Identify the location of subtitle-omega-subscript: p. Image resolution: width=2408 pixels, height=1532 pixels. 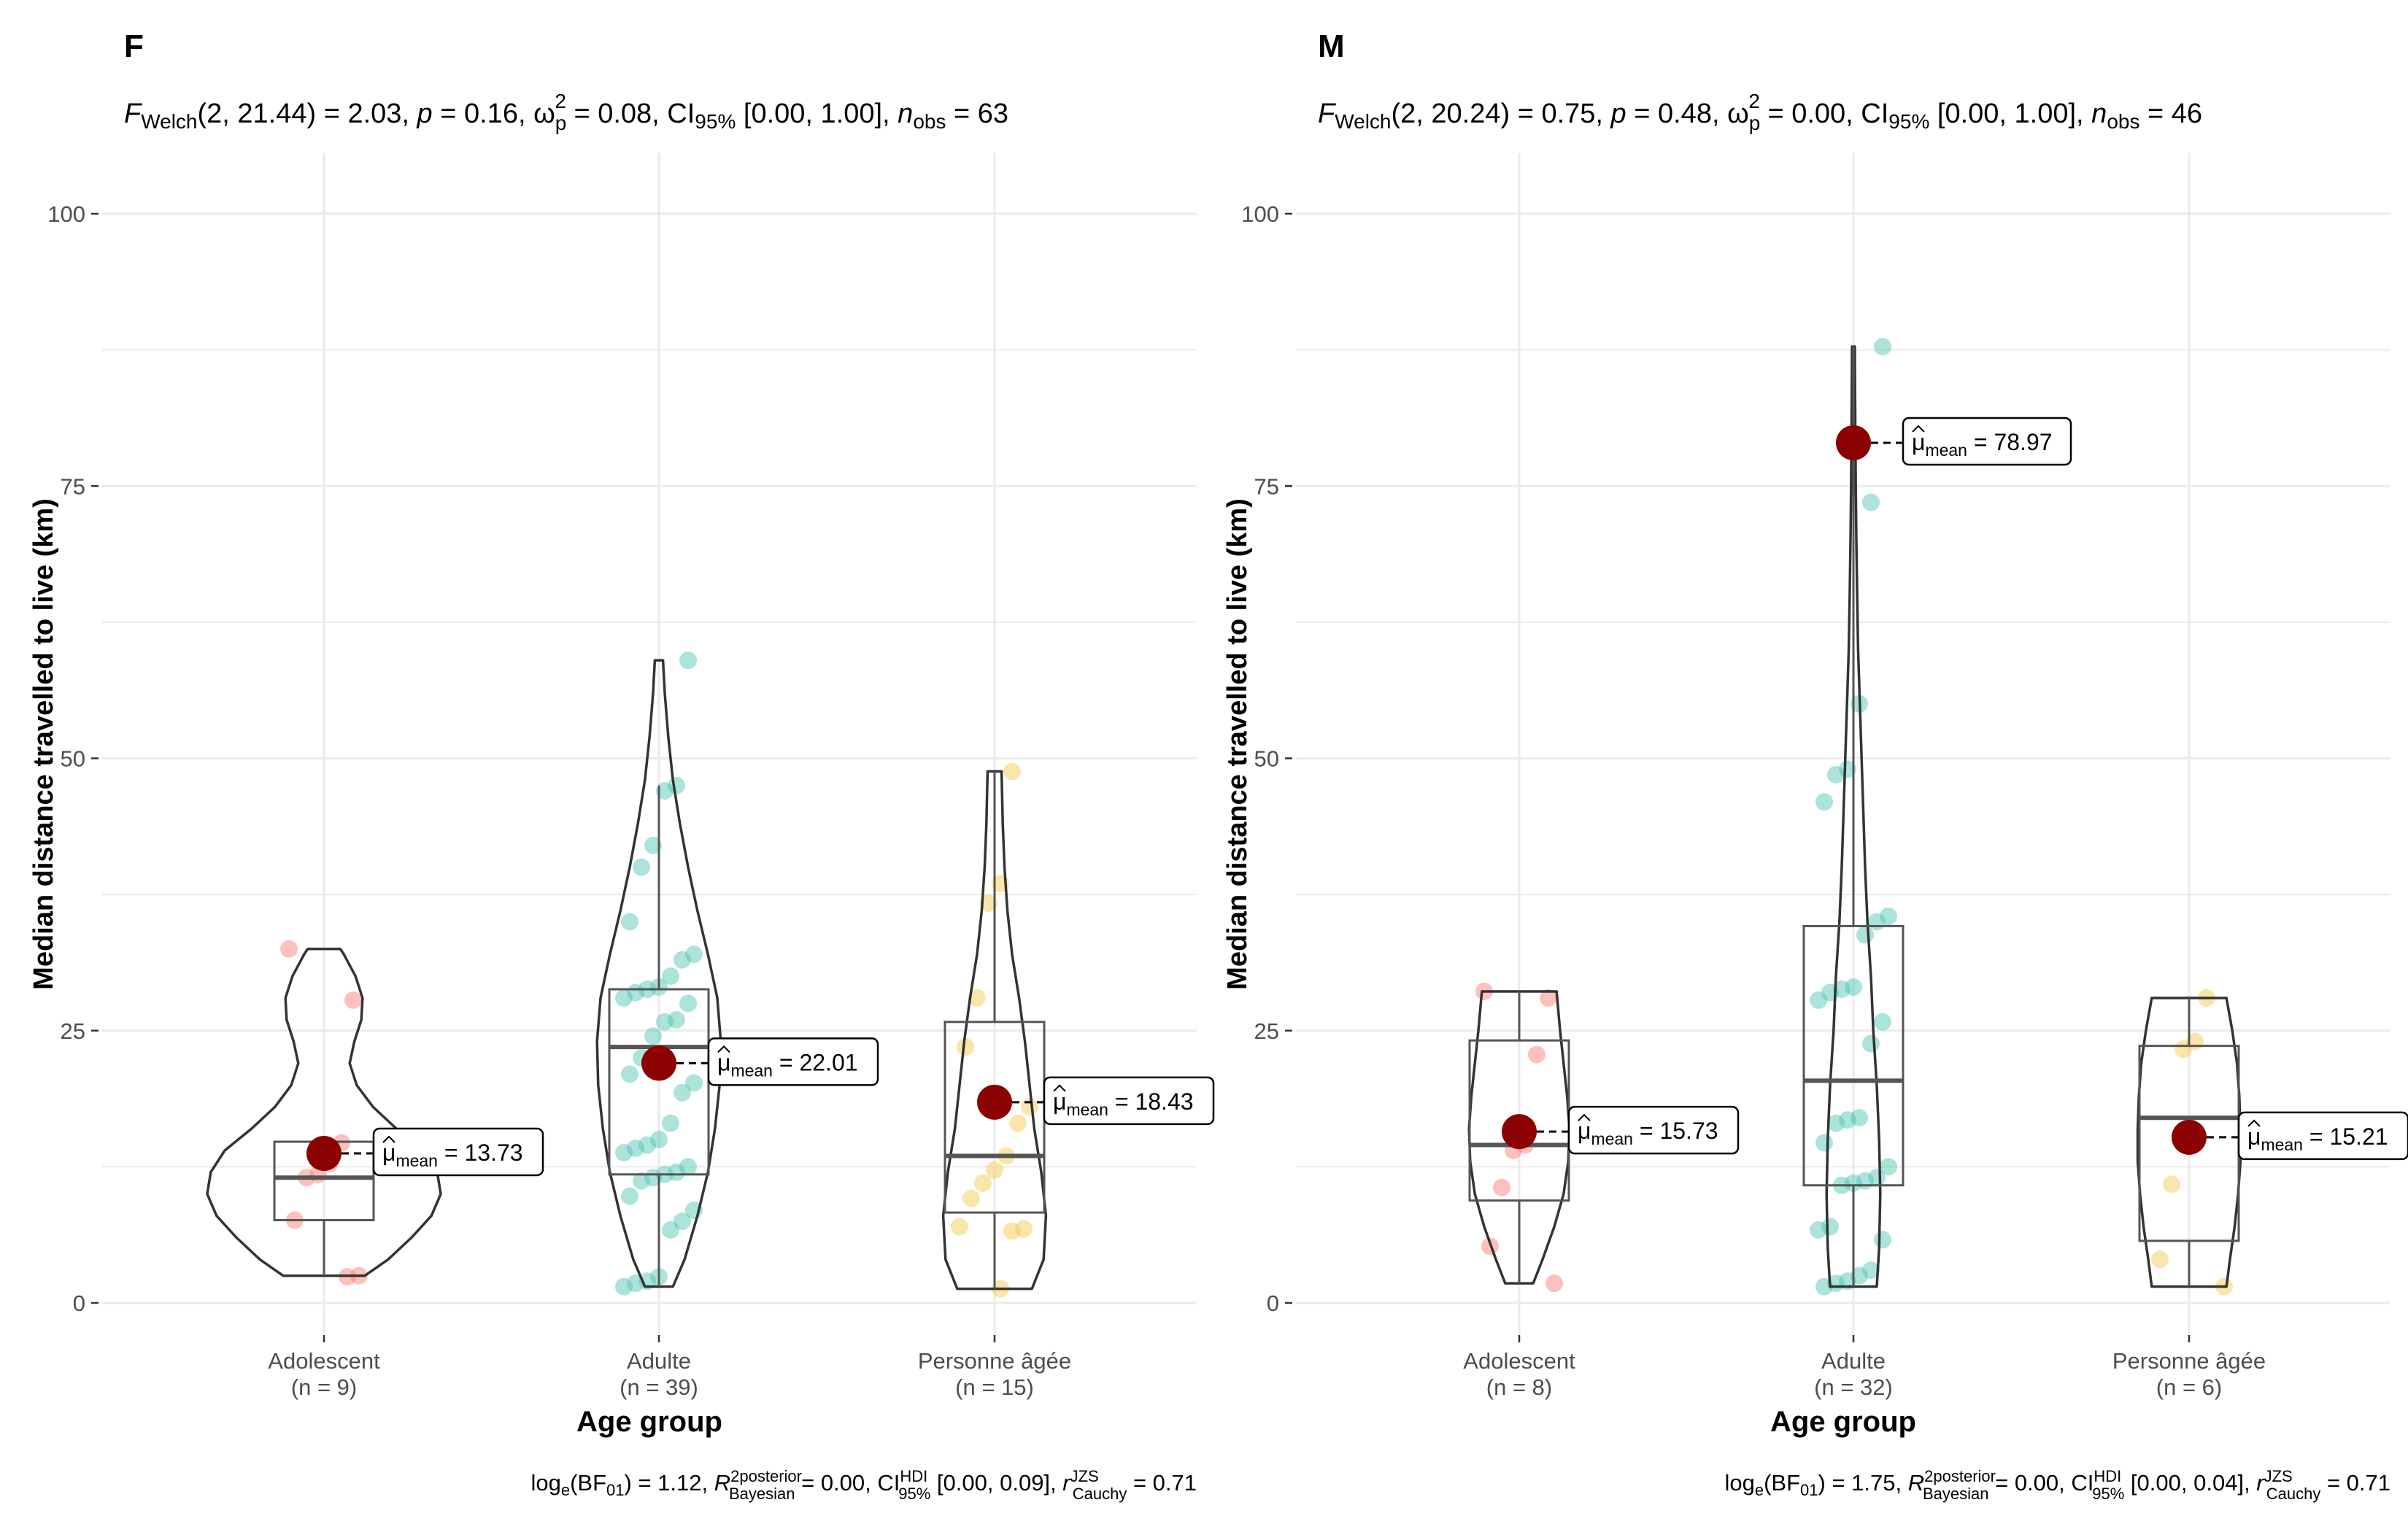
(1755, 123).